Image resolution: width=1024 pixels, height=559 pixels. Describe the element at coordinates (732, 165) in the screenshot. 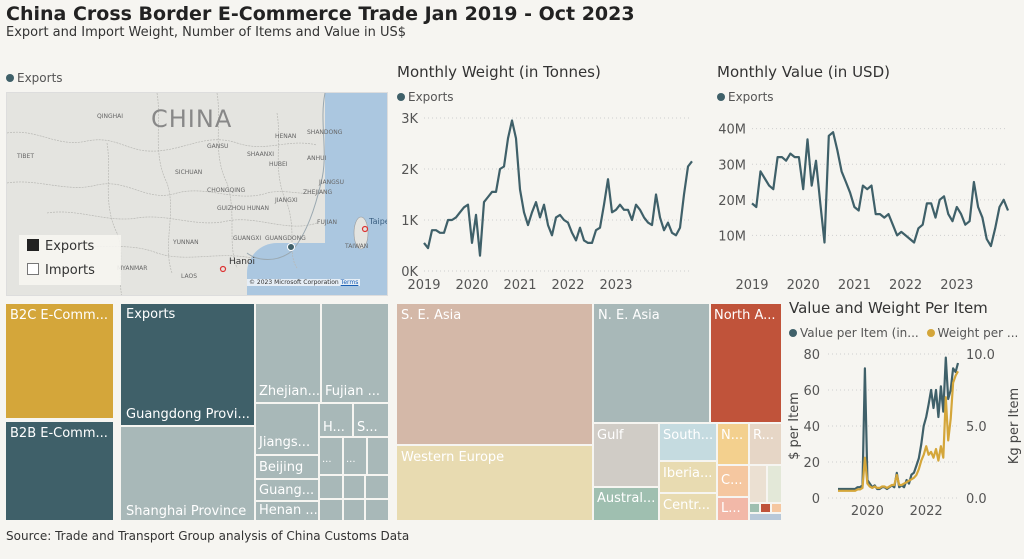

I see `y-tick-label: 30M` at that location.